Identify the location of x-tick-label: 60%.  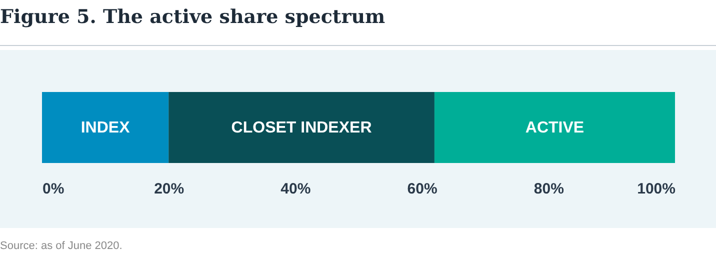
(422, 189).